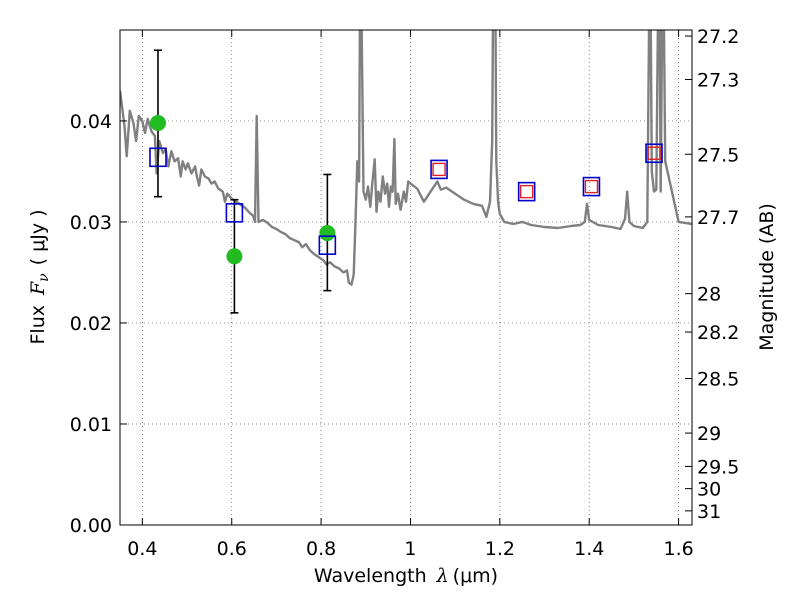  What do you see at coordinates (718, 37) in the screenshot?
I see `y2-tick-label: 27.2` at bounding box center [718, 37].